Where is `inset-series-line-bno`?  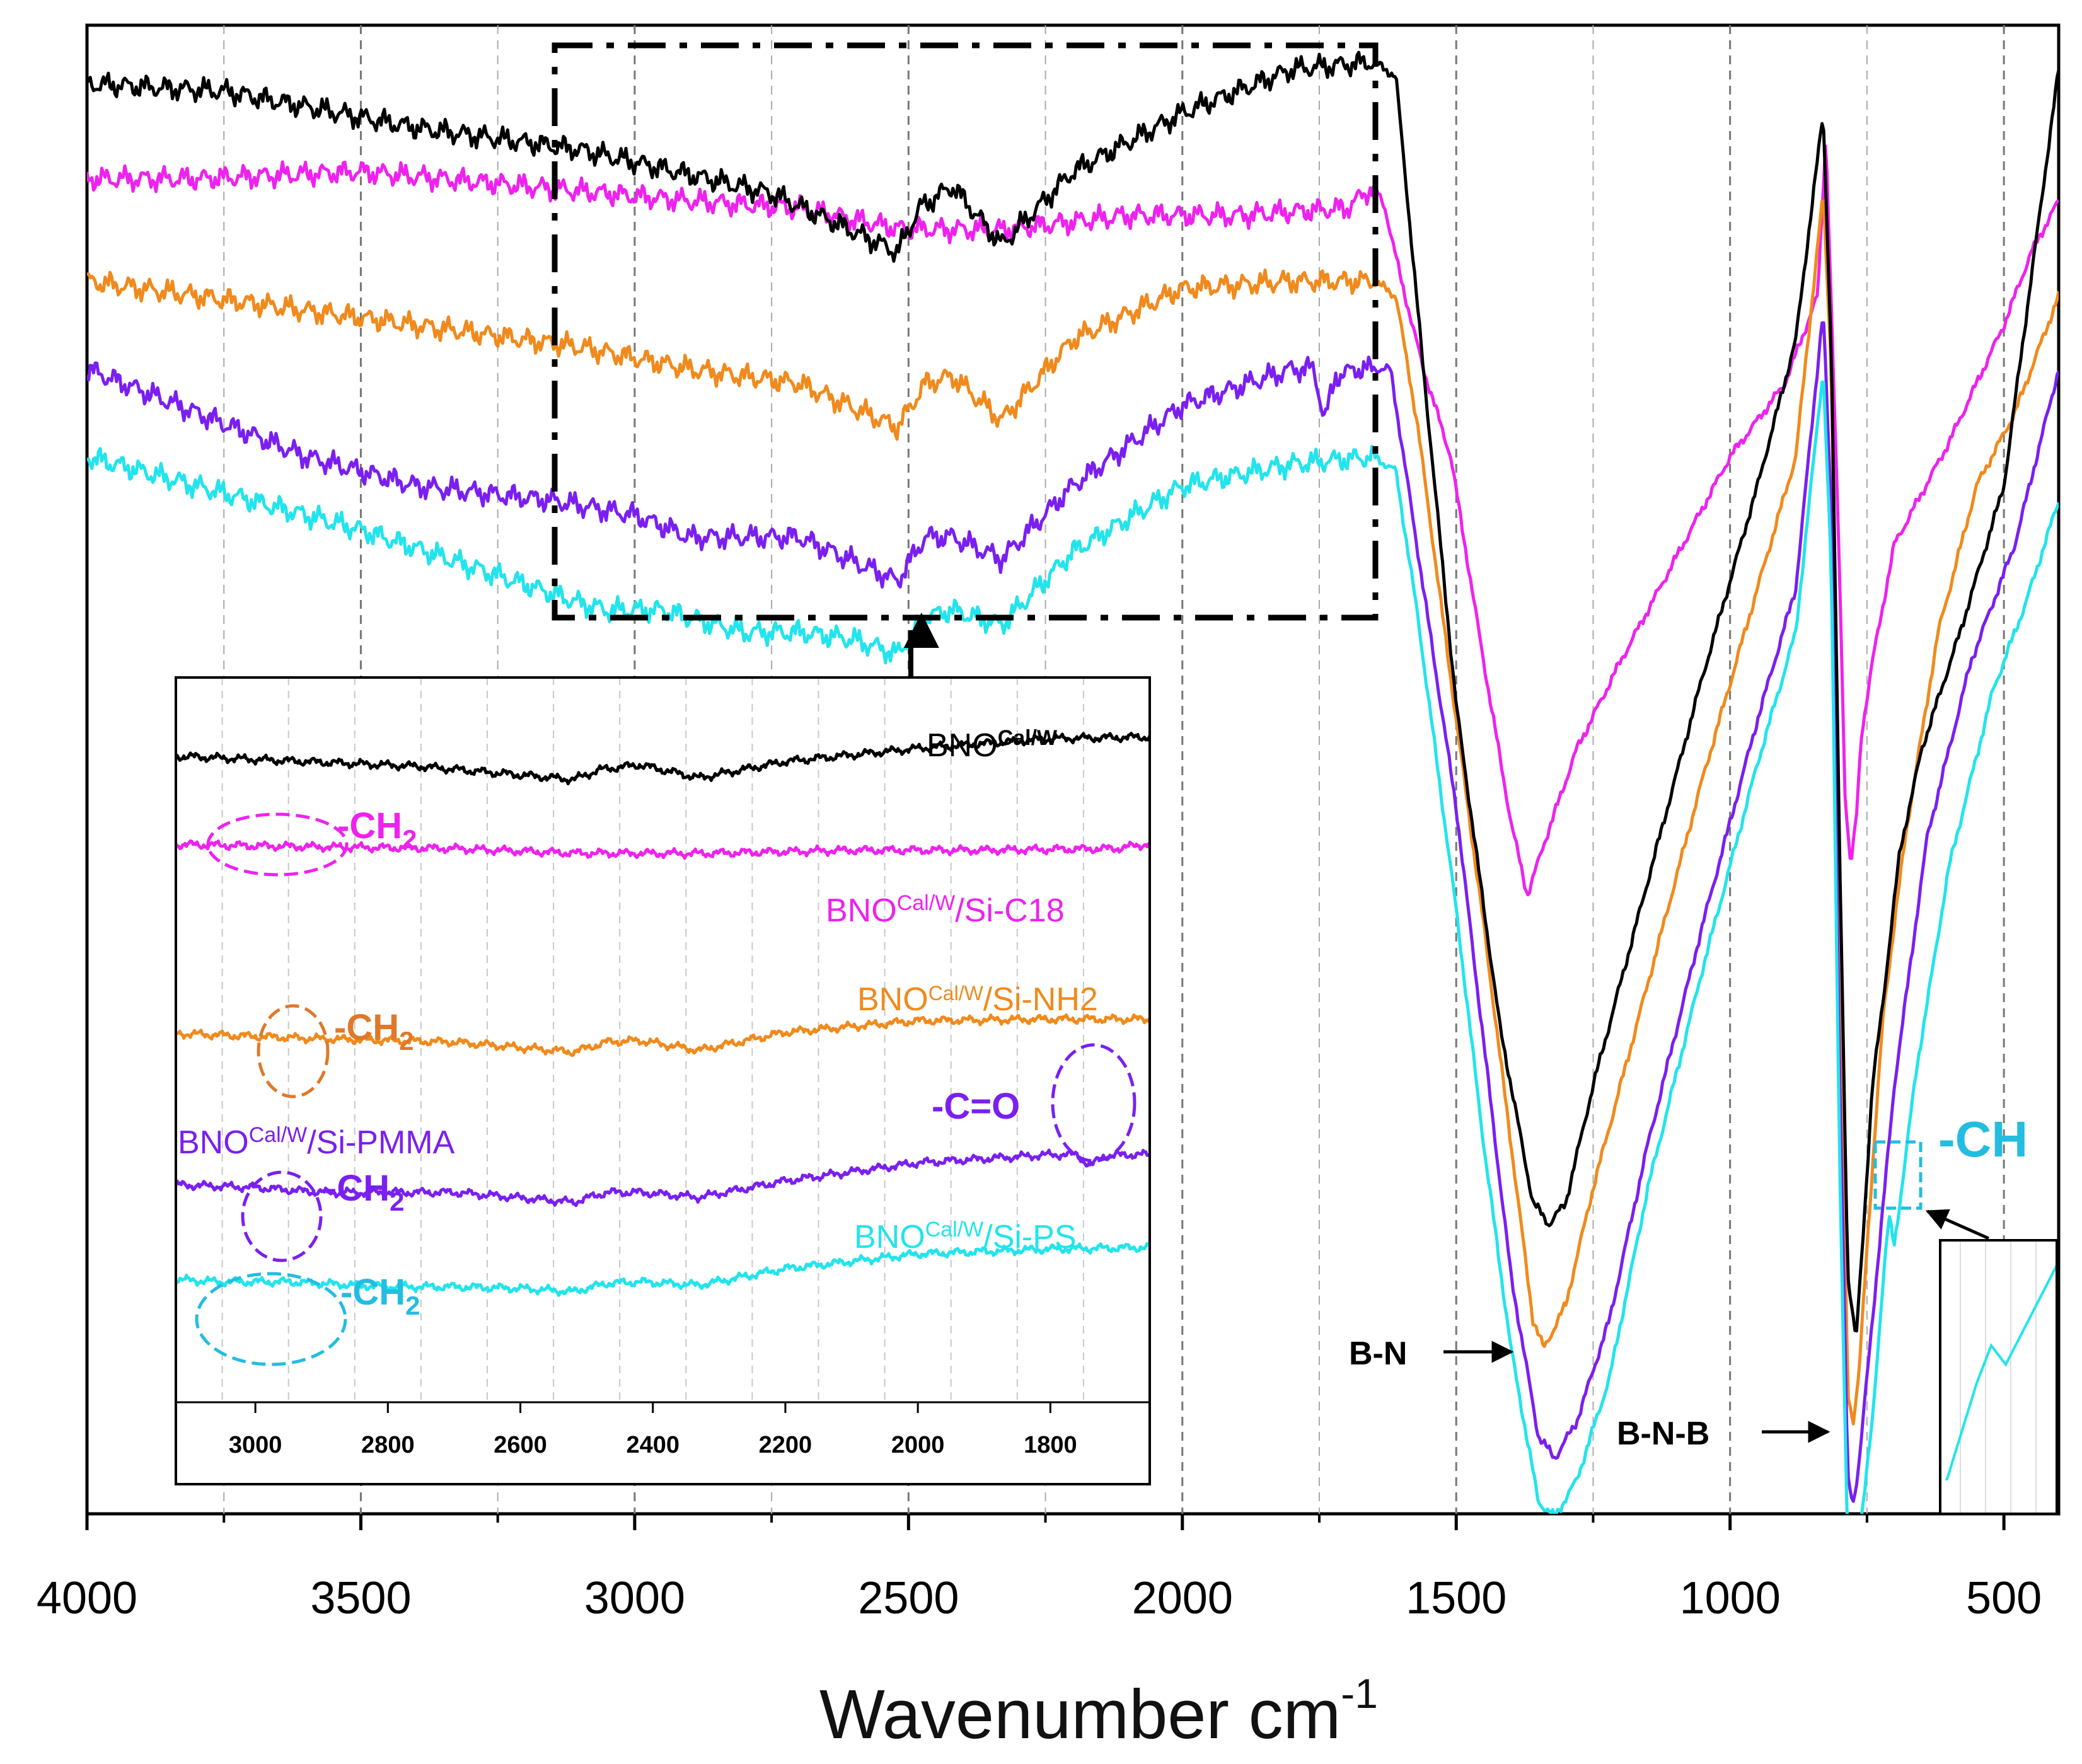
inset-series-line-bno is located at coordinates (663, 759).